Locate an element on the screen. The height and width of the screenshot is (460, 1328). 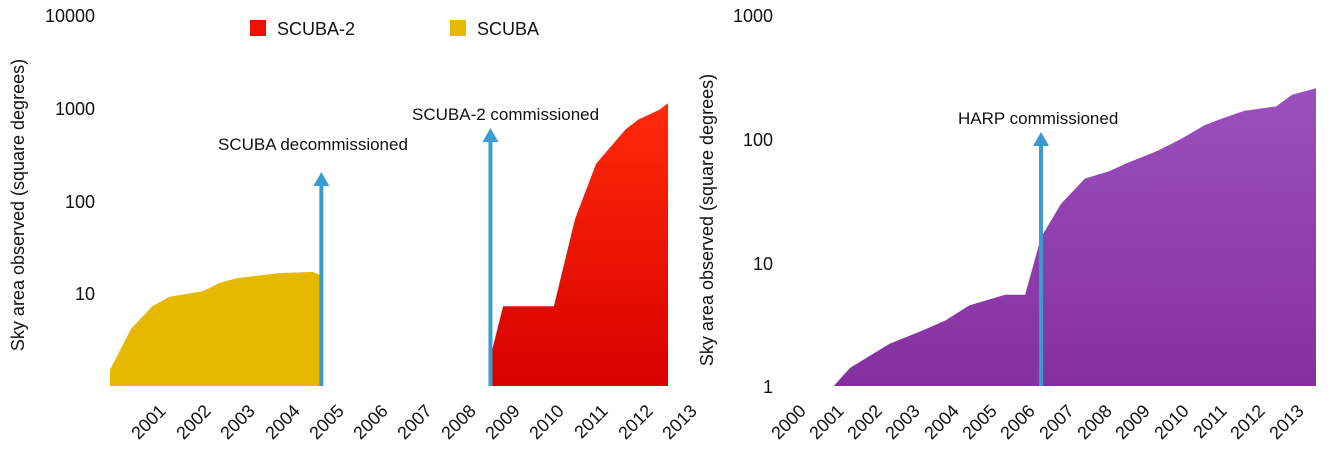
y-tick-label: 1 is located at coordinates (768, 387).